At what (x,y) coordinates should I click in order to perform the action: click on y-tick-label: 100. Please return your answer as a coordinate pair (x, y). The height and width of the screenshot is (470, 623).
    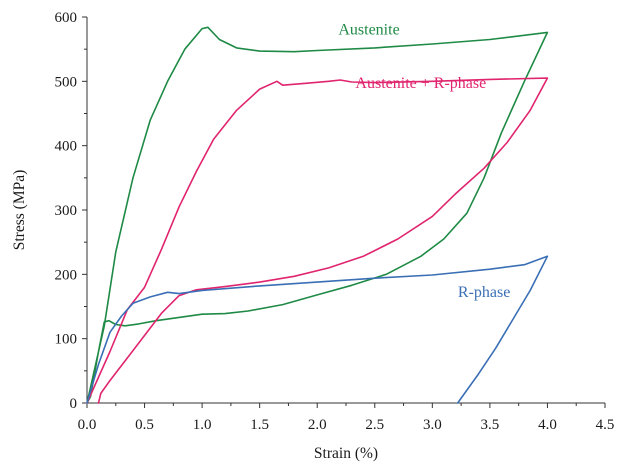
    Looking at the image, I should click on (66, 340).